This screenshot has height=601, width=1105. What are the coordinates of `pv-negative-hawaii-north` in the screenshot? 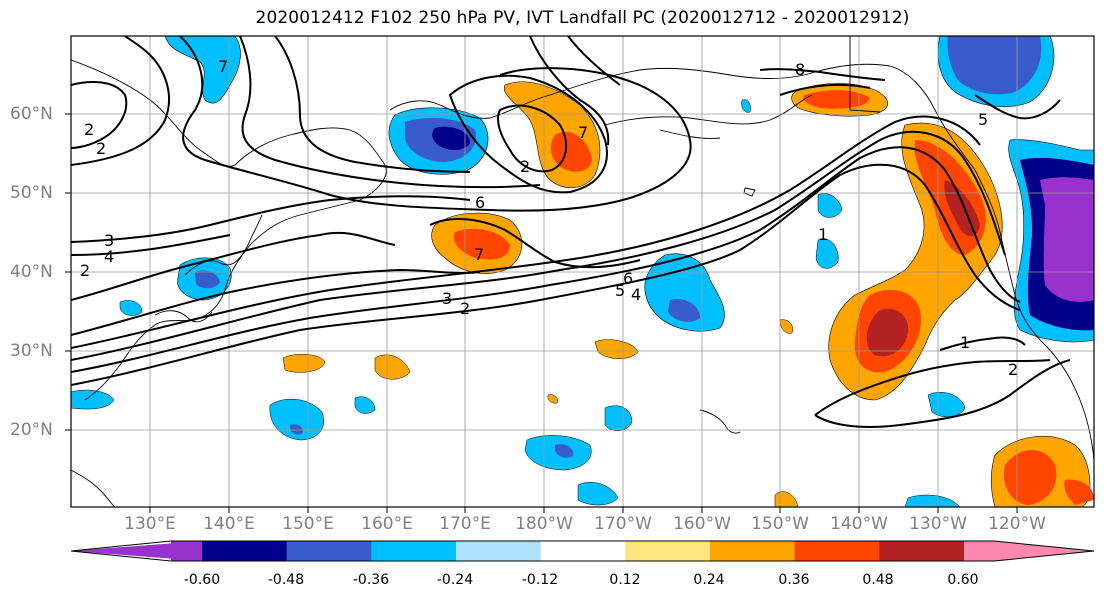 It's located at (684, 292).